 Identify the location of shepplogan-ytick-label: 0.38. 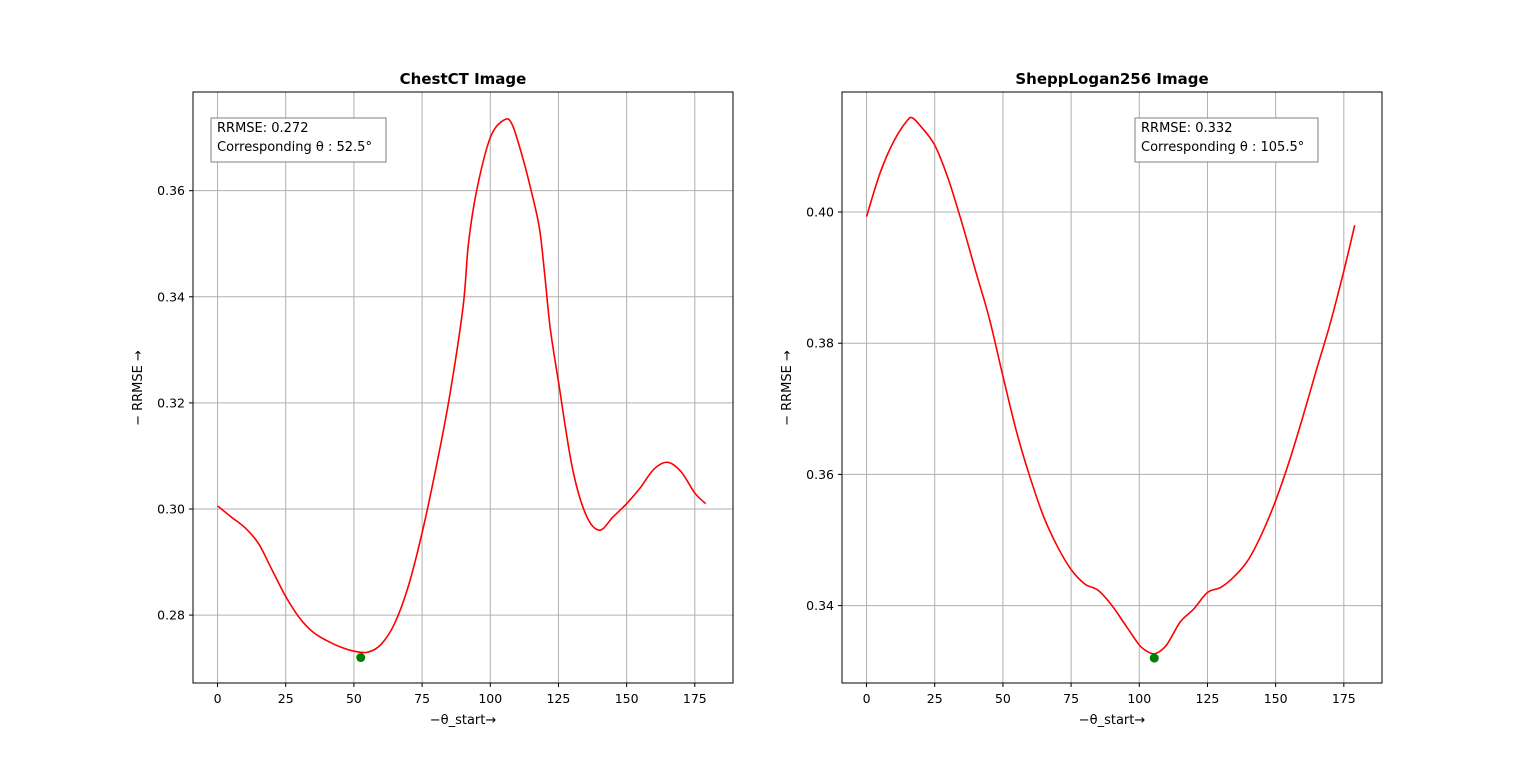
(820, 343).